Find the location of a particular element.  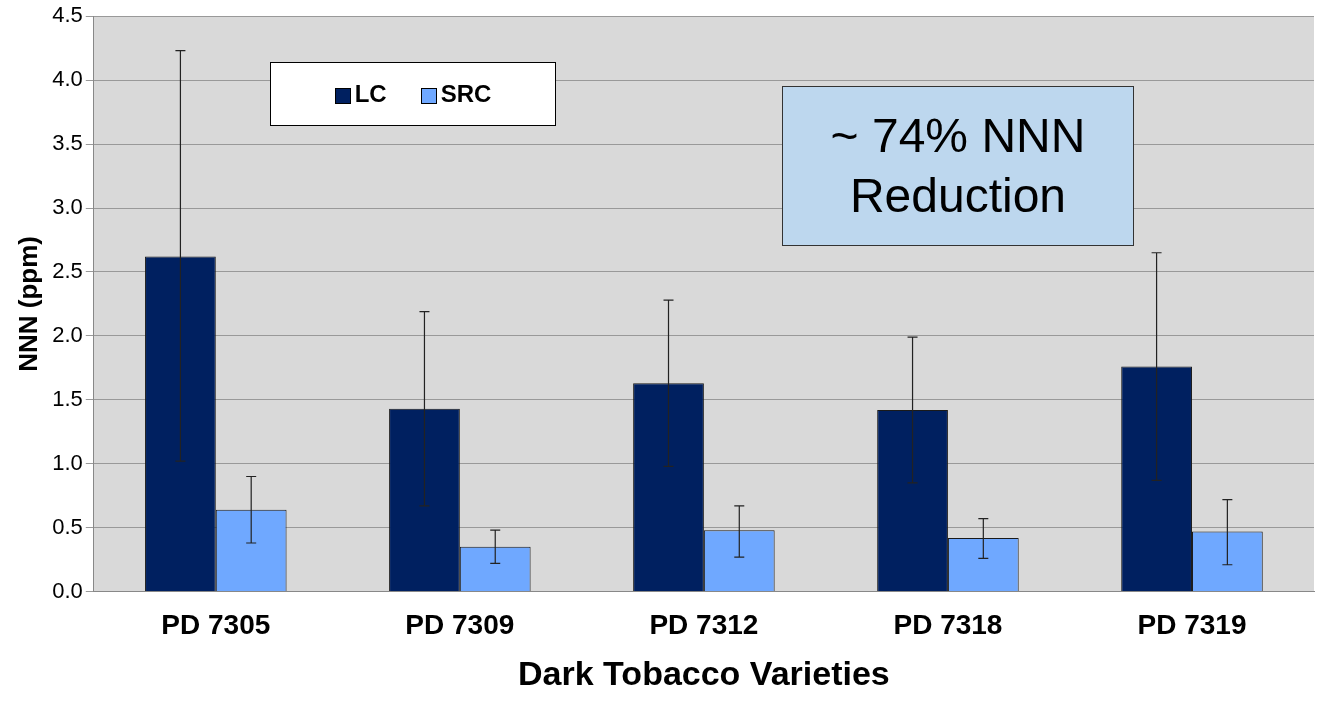

annotation: ~ 74% NNN Reduction is located at coordinates (958, 166).